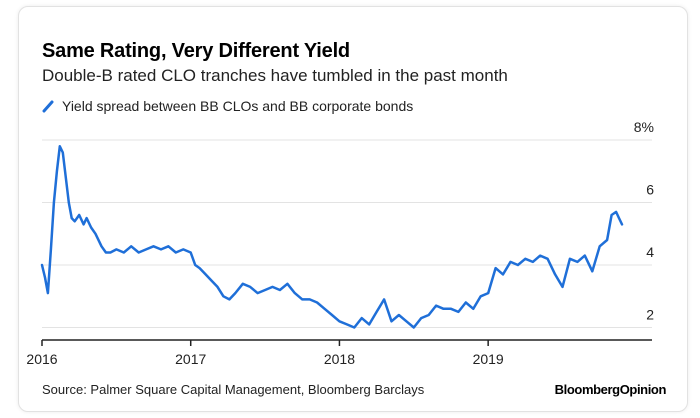 Image resolution: width=700 pixels, height=418 pixels. I want to click on brand-part1: Bloomberg, so click(587, 389).